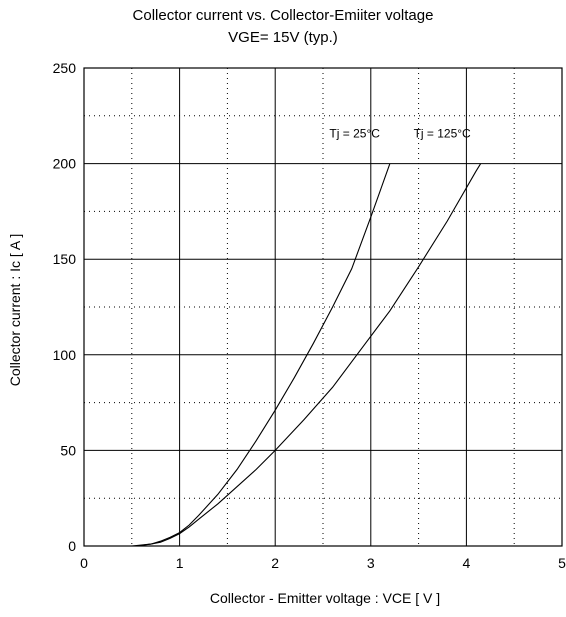 Image resolution: width=566 pixels, height=617 pixels. I want to click on x-tick-label: 4, so click(467, 563).